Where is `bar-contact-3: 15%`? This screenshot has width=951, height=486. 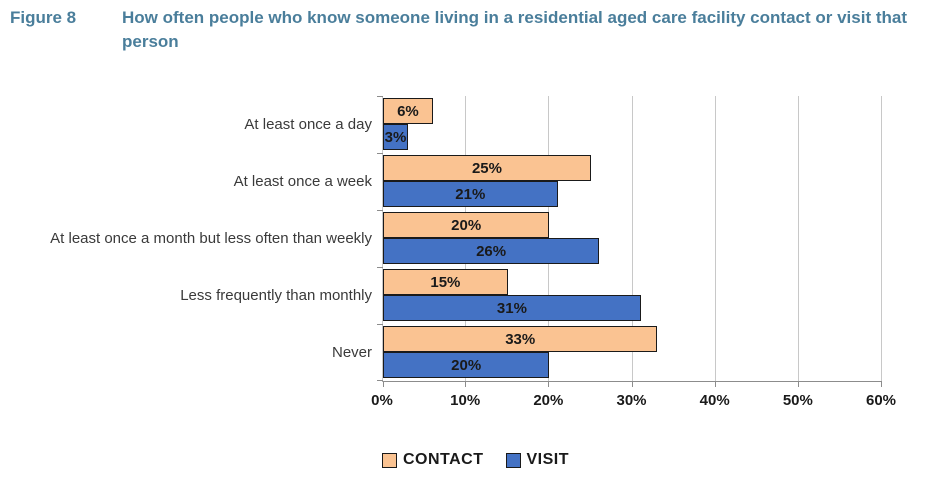
bar-contact-3: 15% is located at coordinates (445, 282).